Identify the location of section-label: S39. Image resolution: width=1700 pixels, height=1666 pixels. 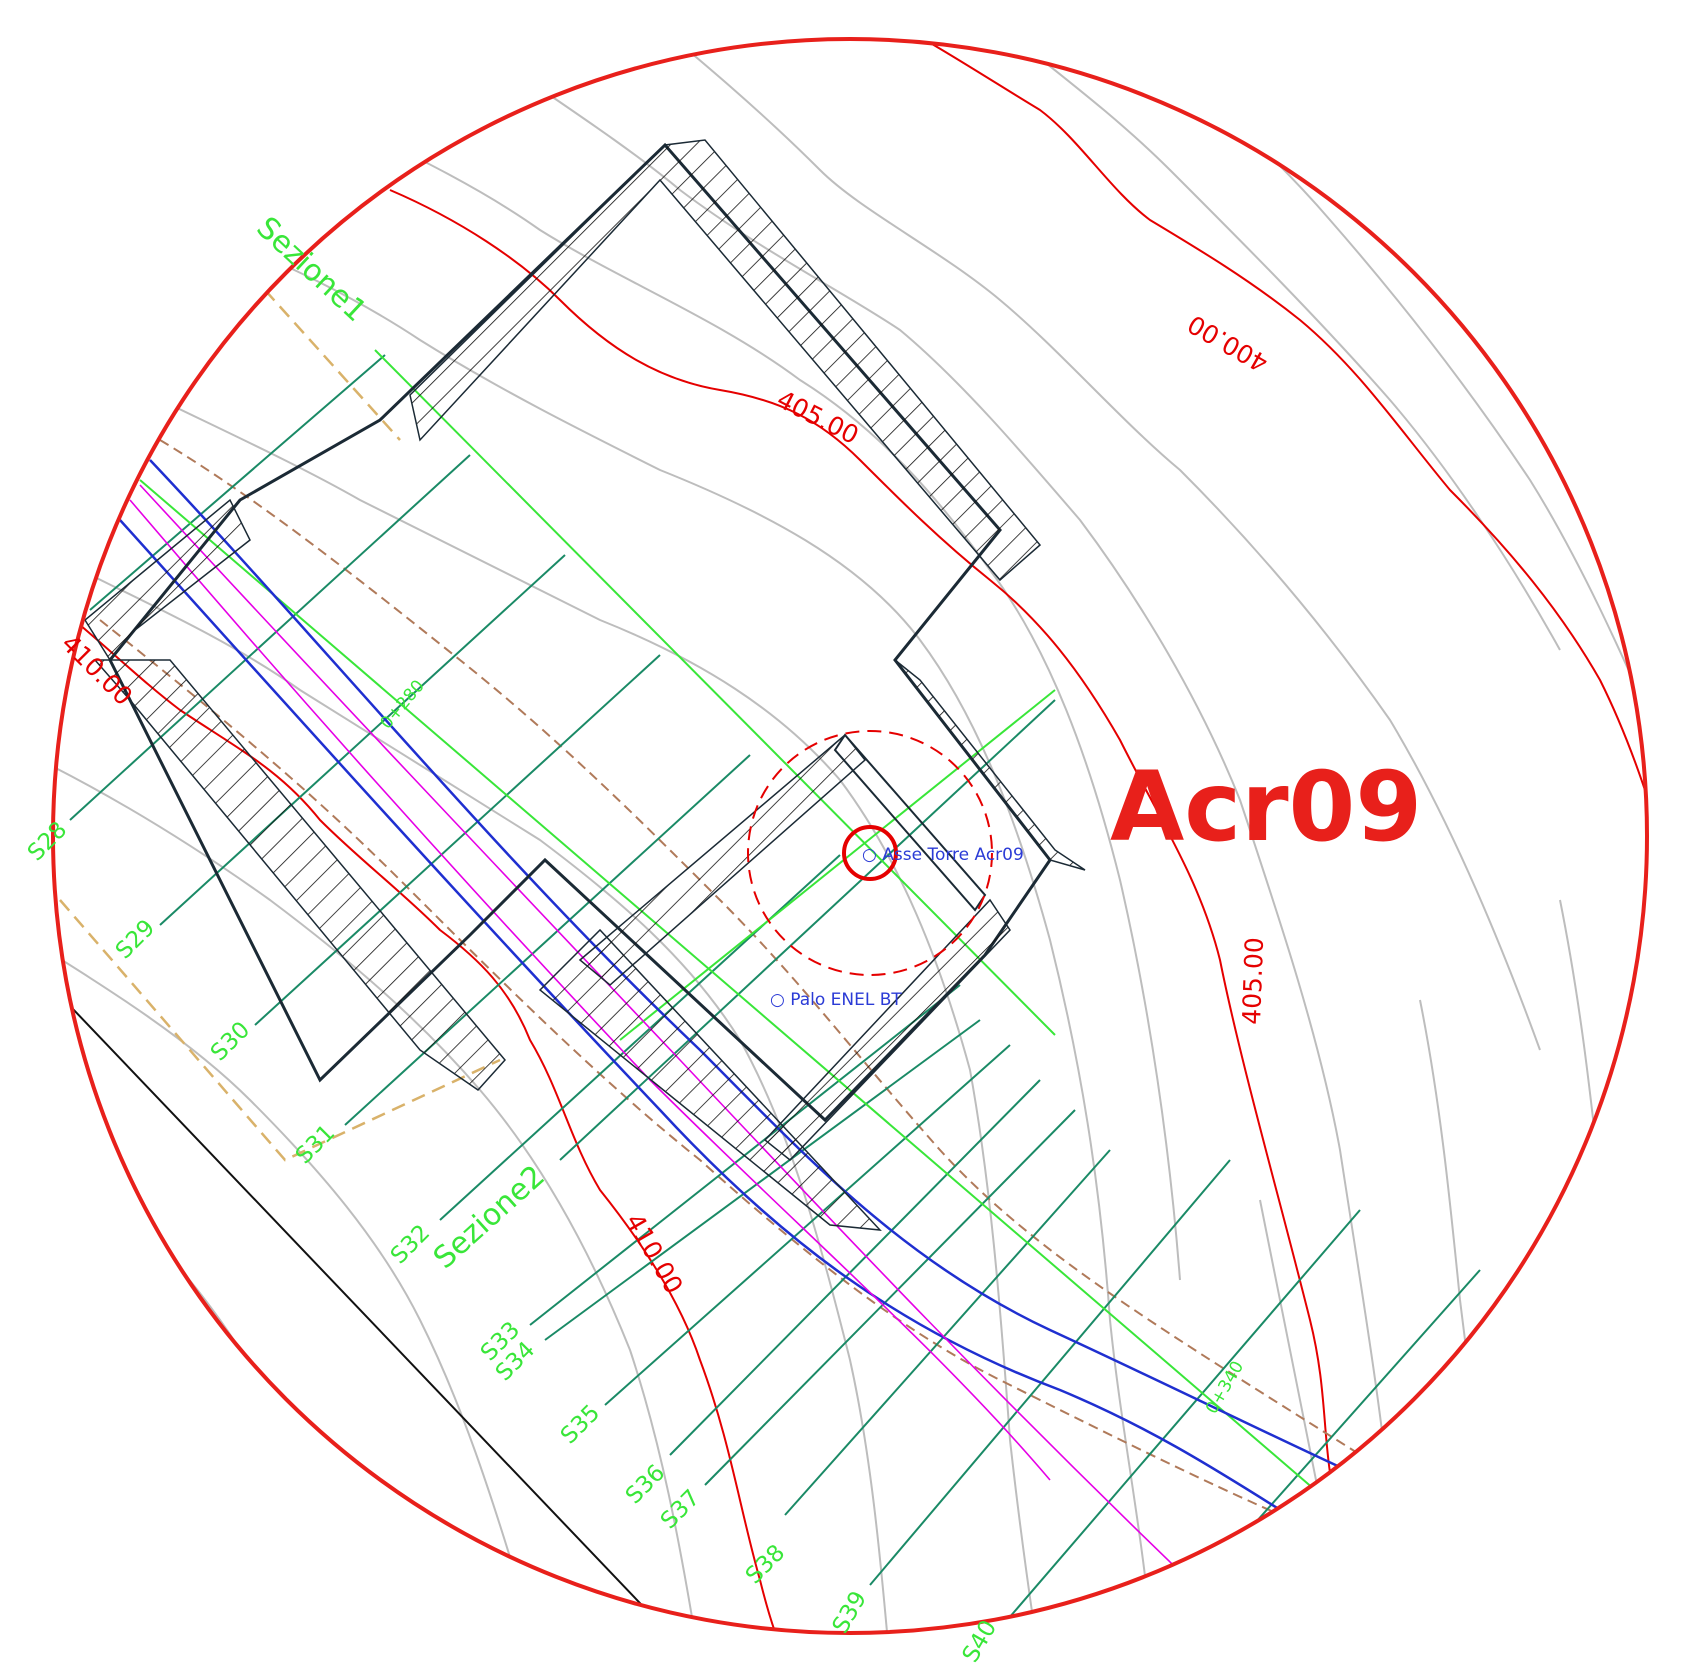
(850, 1612).